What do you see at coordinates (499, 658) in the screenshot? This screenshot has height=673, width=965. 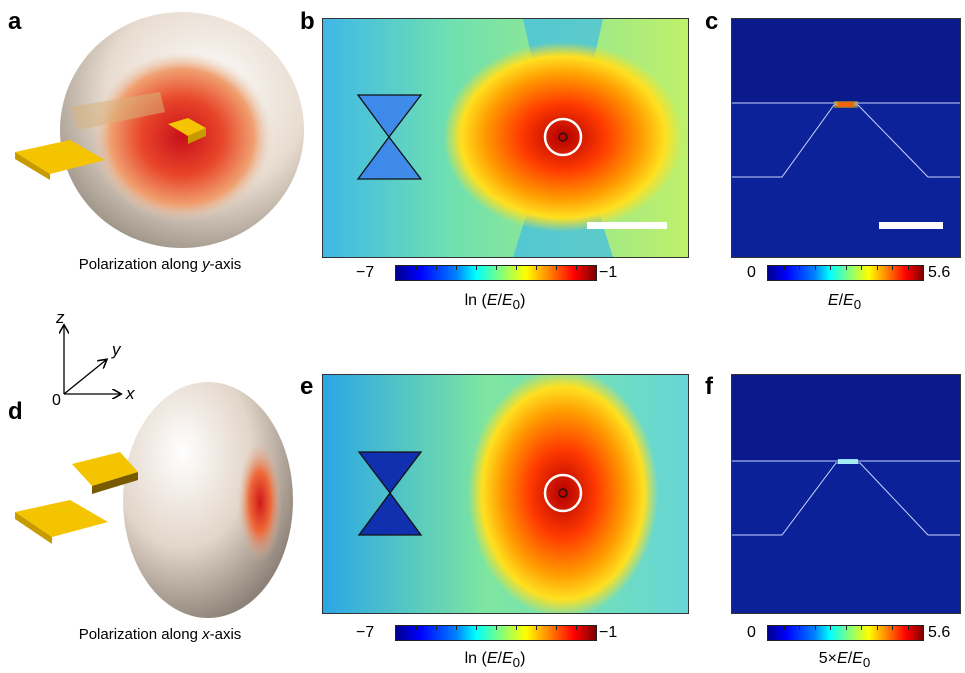 I see `colorbar-e-label-slash: /` at bounding box center [499, 658].